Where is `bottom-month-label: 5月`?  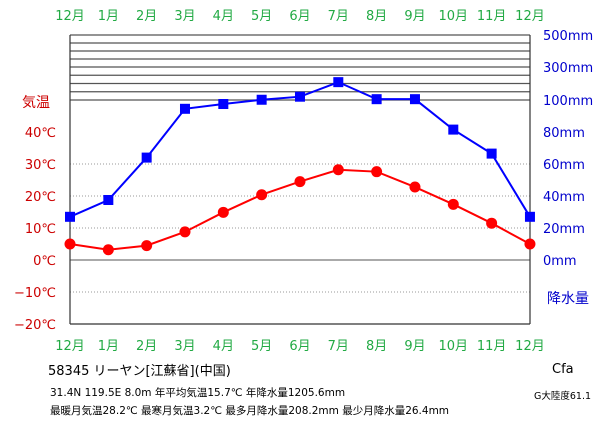 bottom-month-label: 5月 is located at coordinates (261, 346).